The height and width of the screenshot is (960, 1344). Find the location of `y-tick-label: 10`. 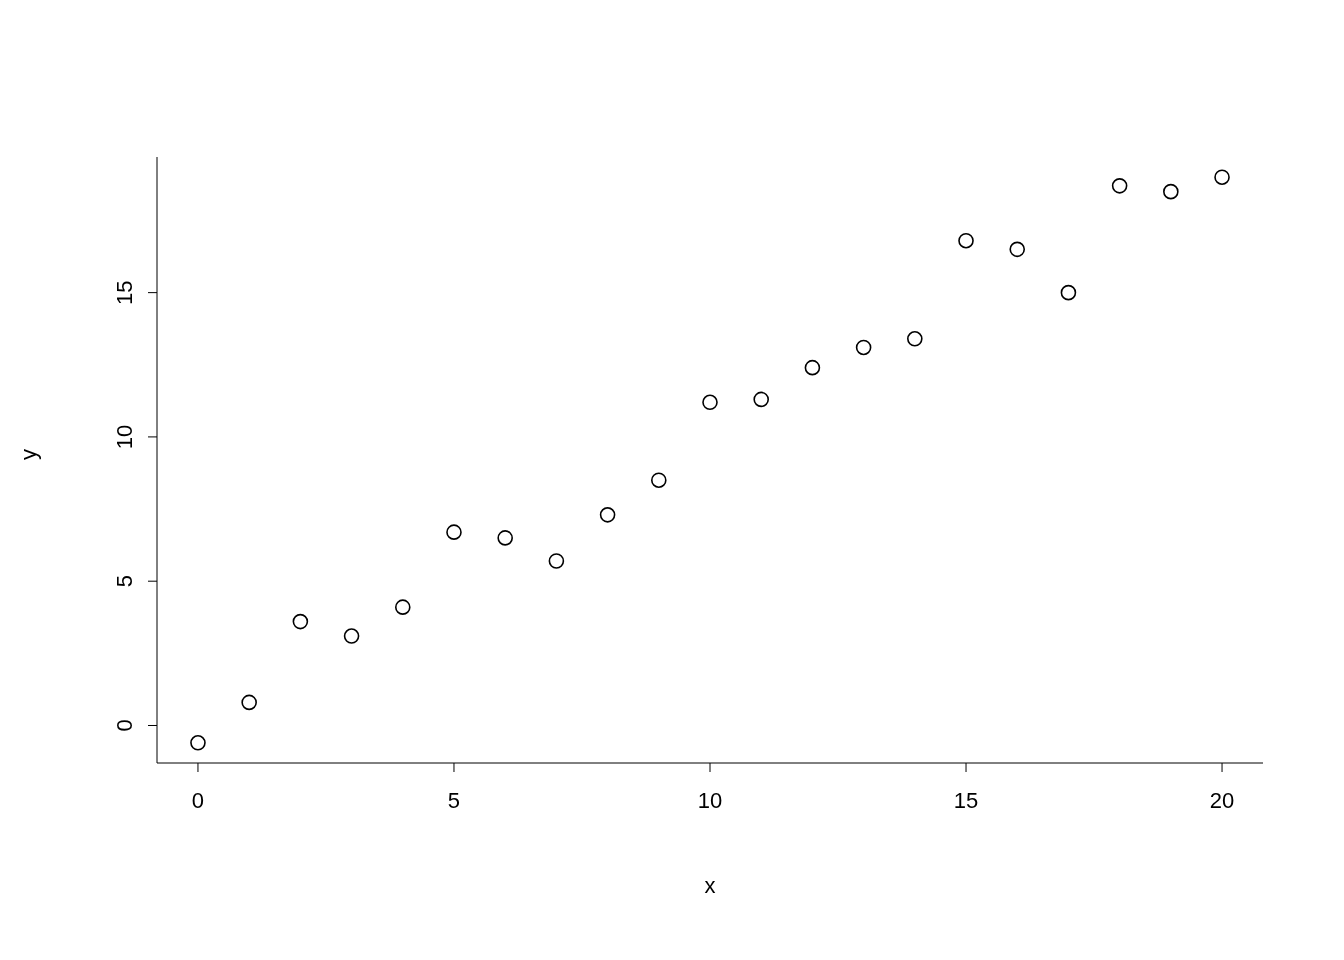

y-tick-label: 10 is located at coordinates (124, 437).